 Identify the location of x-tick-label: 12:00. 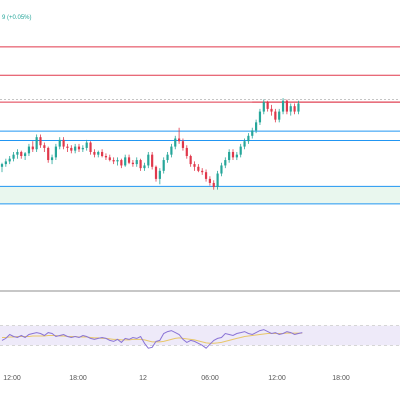
(12, 378).